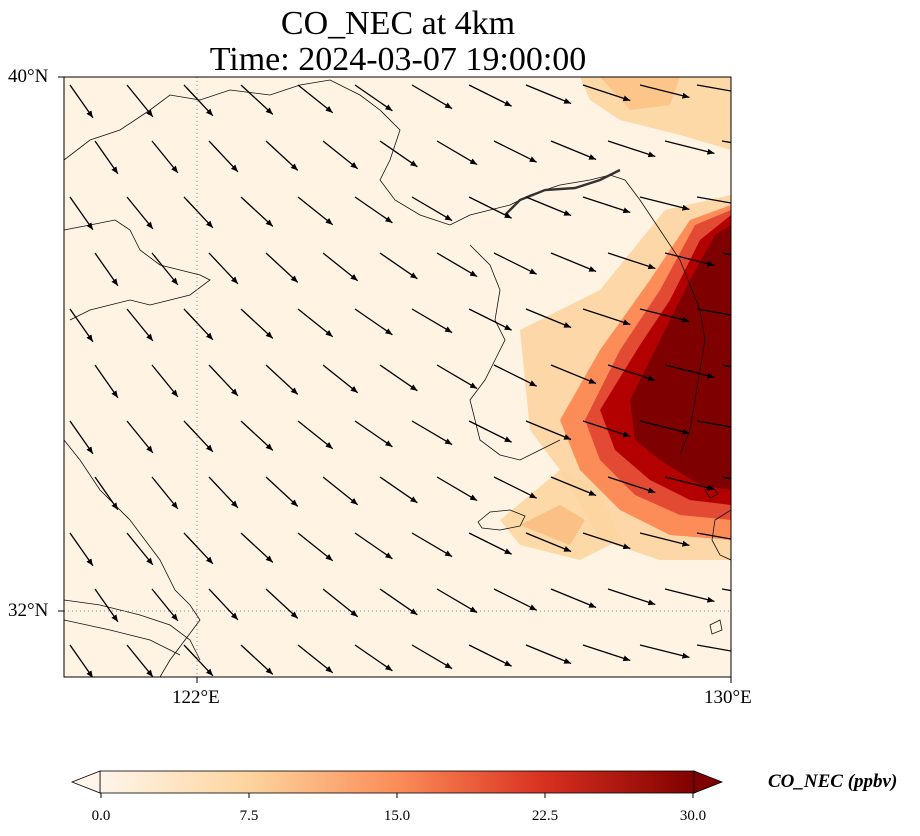 The width and height of the screenshot is (920, 836). What do you see at coordinates (562, 192) in the screenshot?
I see `coastline-yalu` at bounding box center [562, 192].